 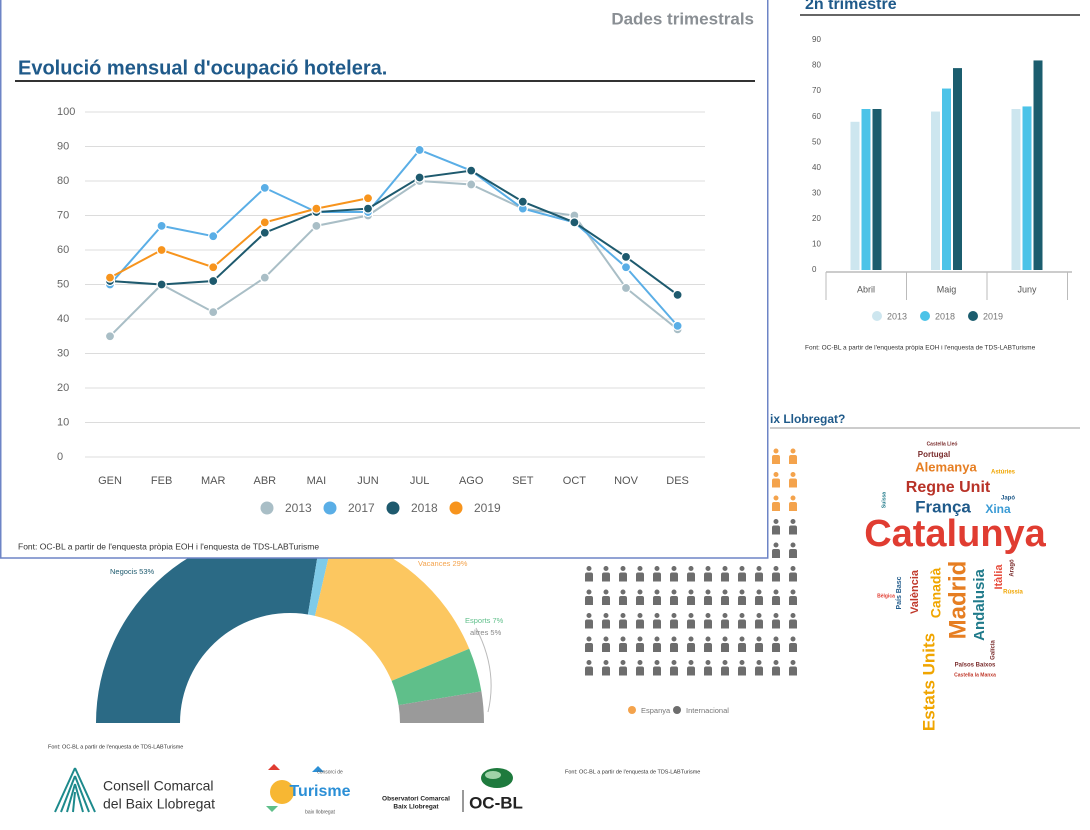 I want to click on word: País Basc, so click(x=899, y=592).